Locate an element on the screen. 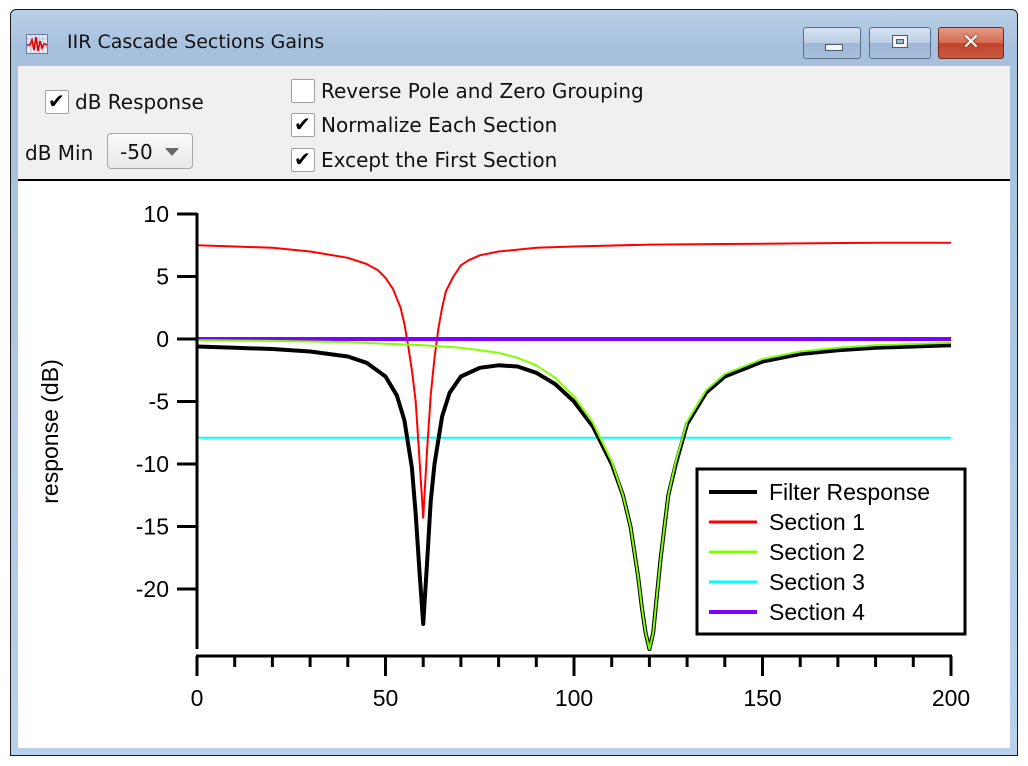 The width and height of the screenshot is (1028, 766). y-tick-label: 5 is located at coordinates (162, 277).